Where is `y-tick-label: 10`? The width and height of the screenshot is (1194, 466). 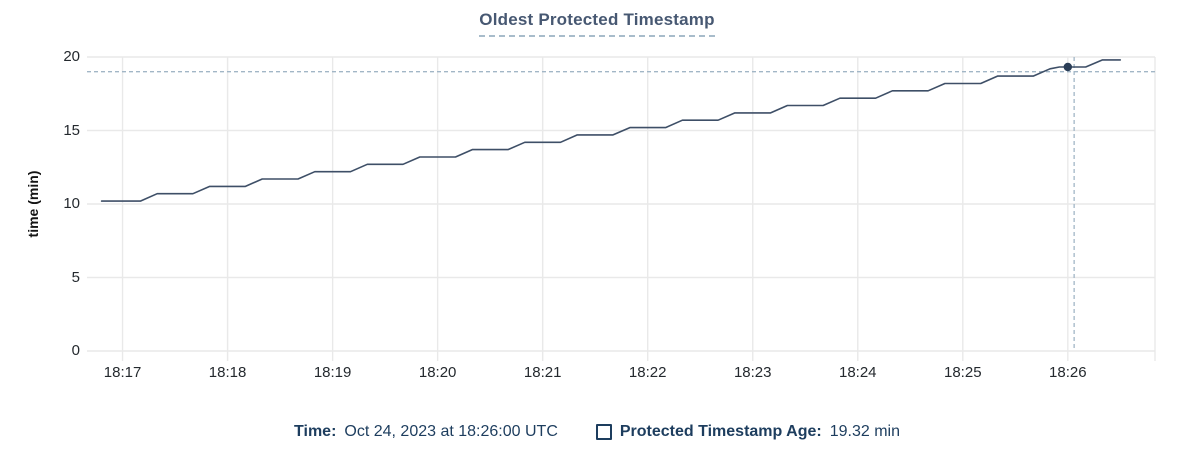 y-tick-label: 10 is located at coordinates (71, 203).